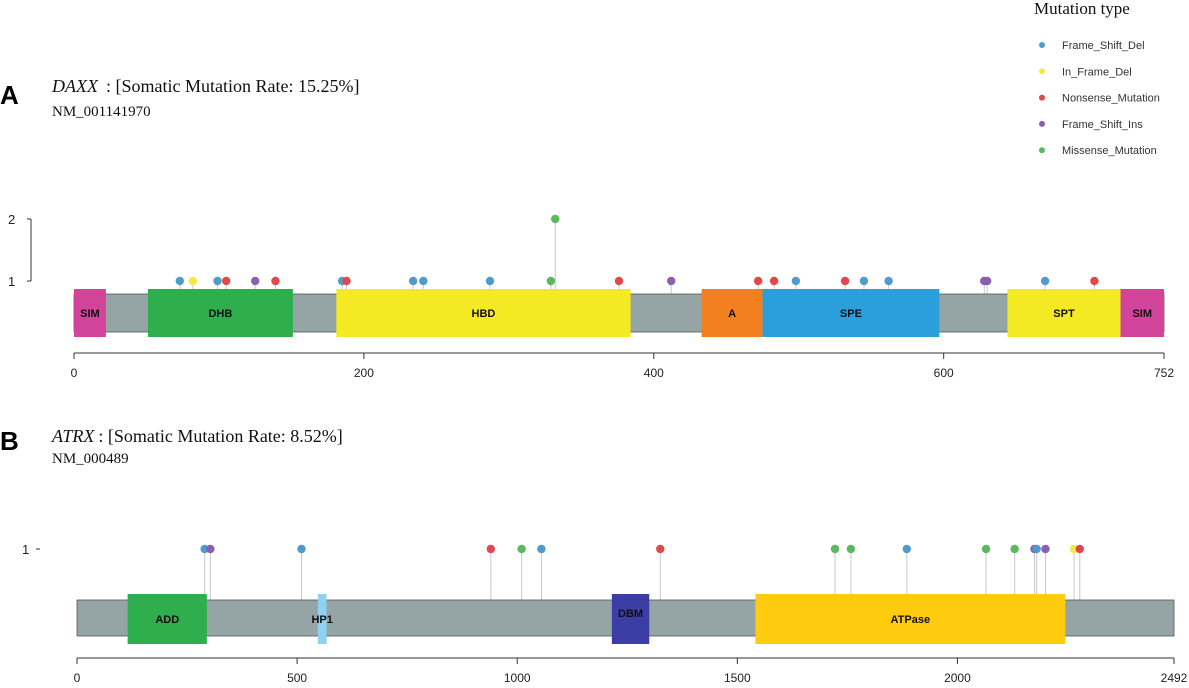 The image size is (1189, 688). Describe the element at coordinates (957, 678) in the screenshot. I see `x-tick-label: 2000` at that location.